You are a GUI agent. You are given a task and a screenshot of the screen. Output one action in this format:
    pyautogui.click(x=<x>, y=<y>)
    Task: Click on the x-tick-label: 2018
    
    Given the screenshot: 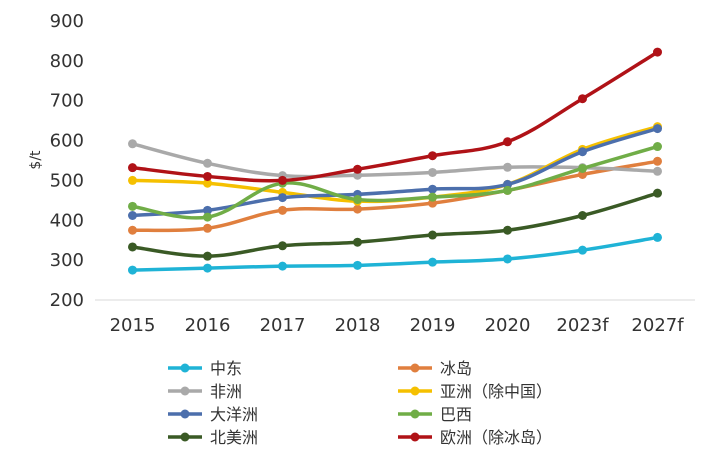 What is the action you would take?
    pyautogui.click(x=358, y=325)
    